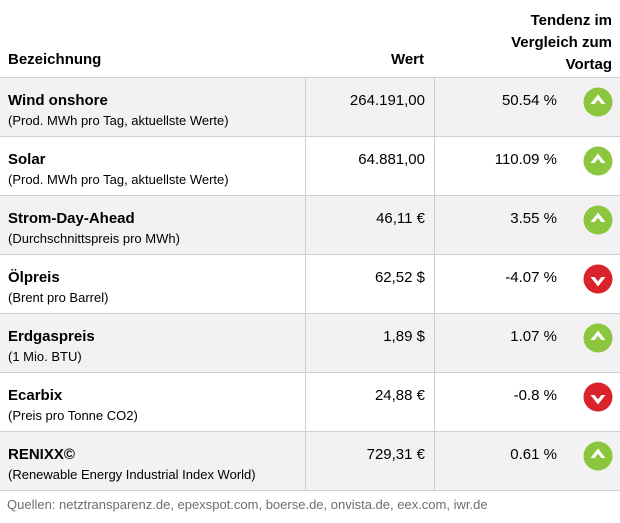  I want to click on name-cell: Ecarbix (Preis pro Tonne CO2), so click(153, 402).